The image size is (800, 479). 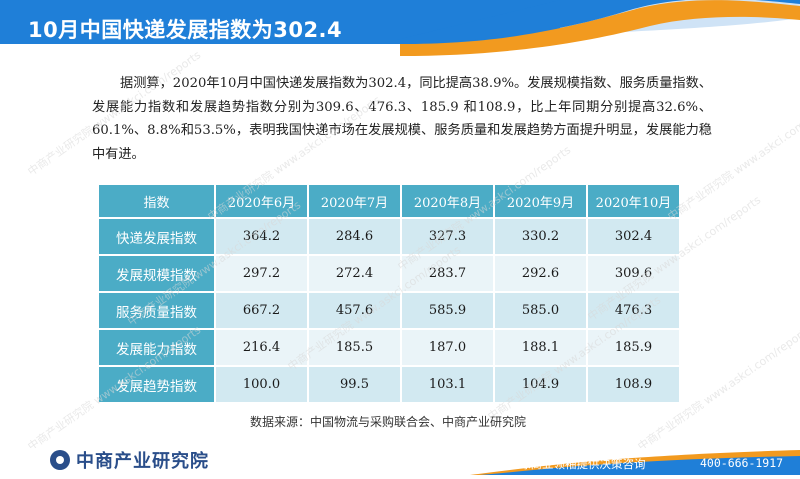 What do you see at coordinates (447, 347) in the screenshot?
I see `table-cell: 187.0` at bounding box center [447, 347].